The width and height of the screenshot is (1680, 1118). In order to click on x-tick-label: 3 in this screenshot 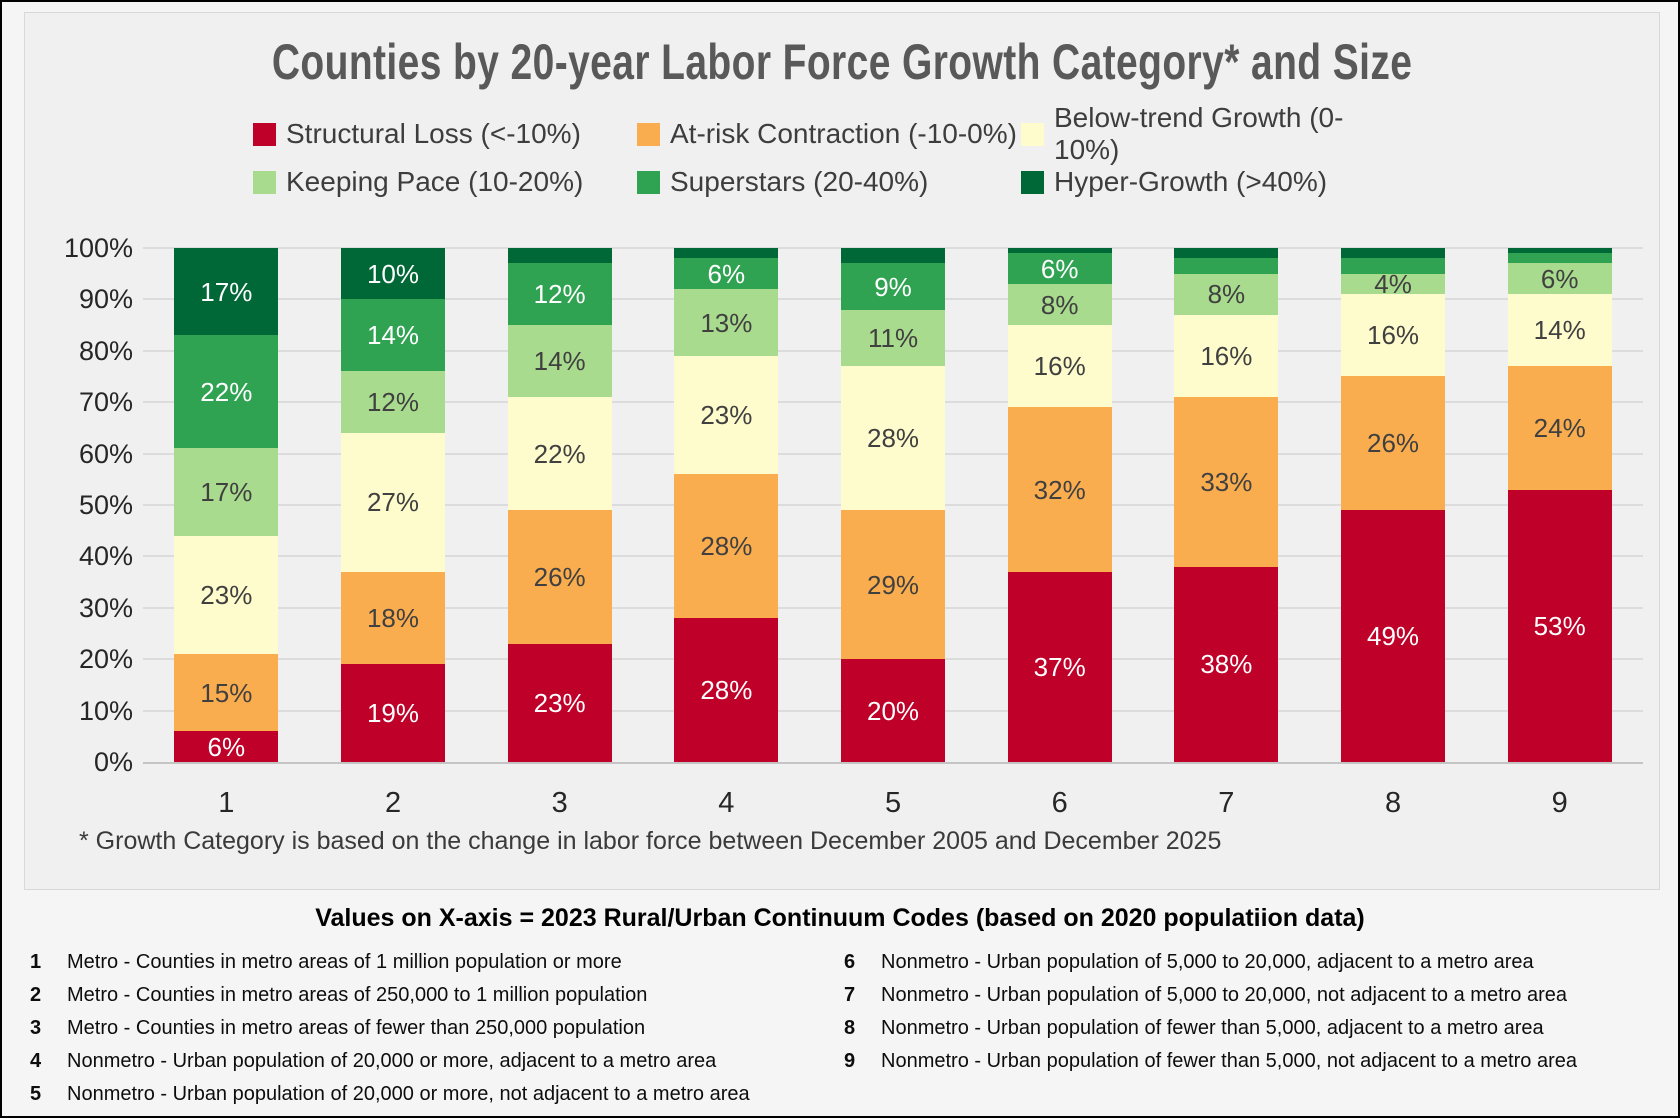, I will do `click(559, 803)`.